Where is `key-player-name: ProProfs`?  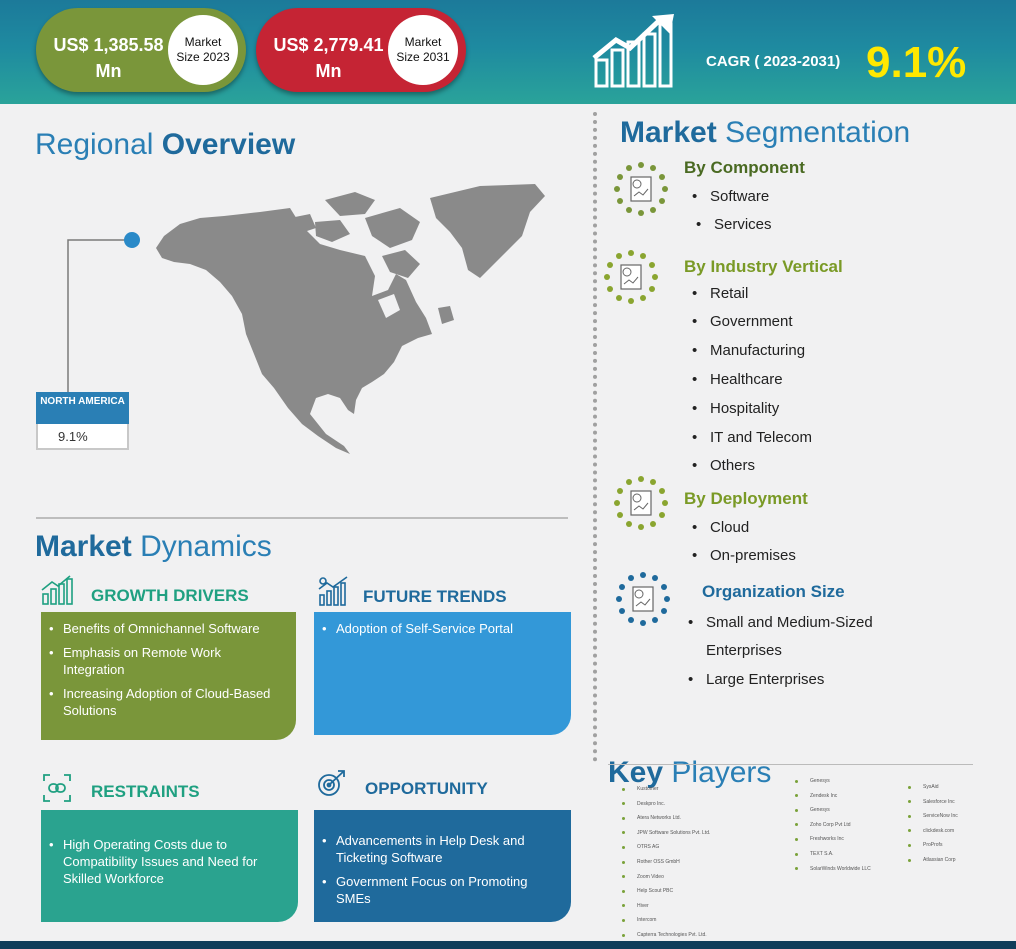 key-player-name: ProProfs is located at coordinates (933, 845).